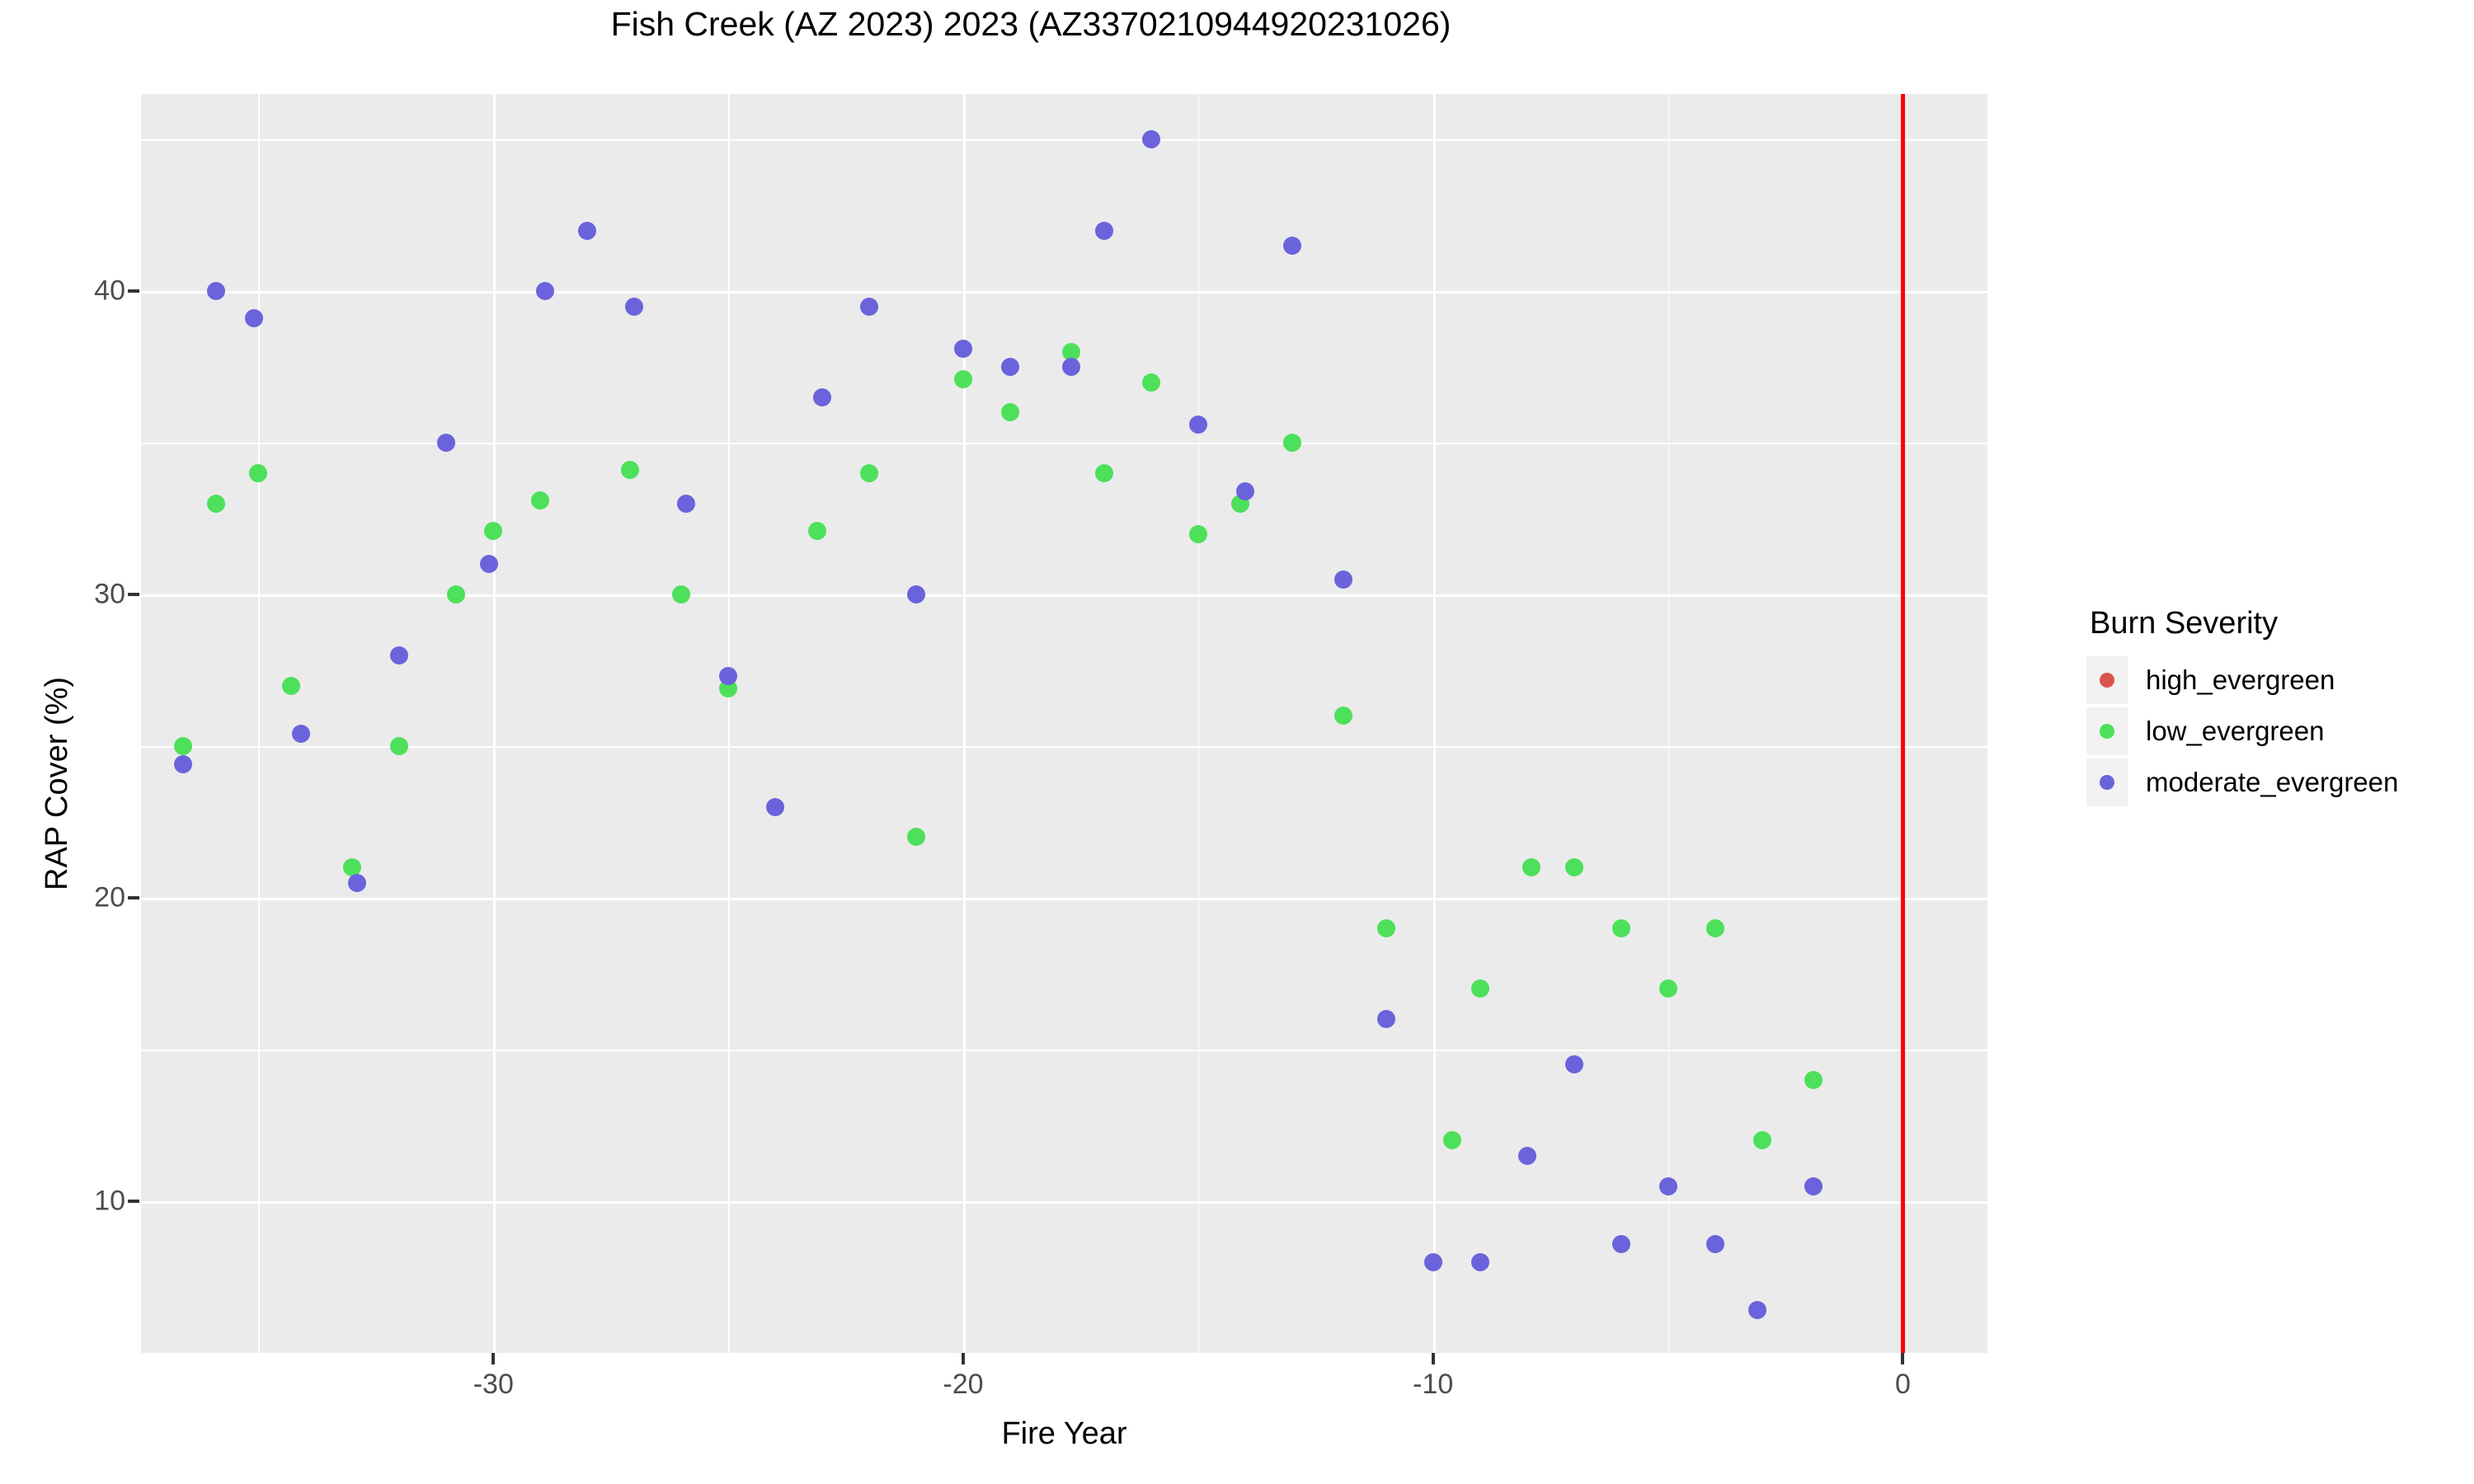 The image size is (2474, 1484). What do you see at coordinates (57, 783) in the screenshot?
I see `y-axis-title: RAP Cover (%)` at bounding box center [57, 783].